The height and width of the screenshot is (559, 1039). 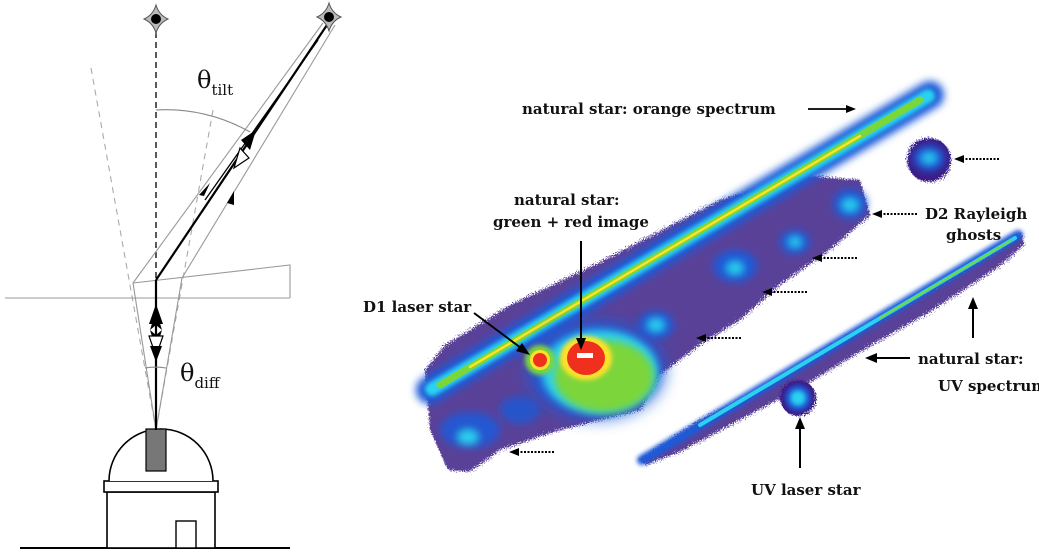 I want to click on vertical-arrow-down-solid, so click(x=156, y=354).